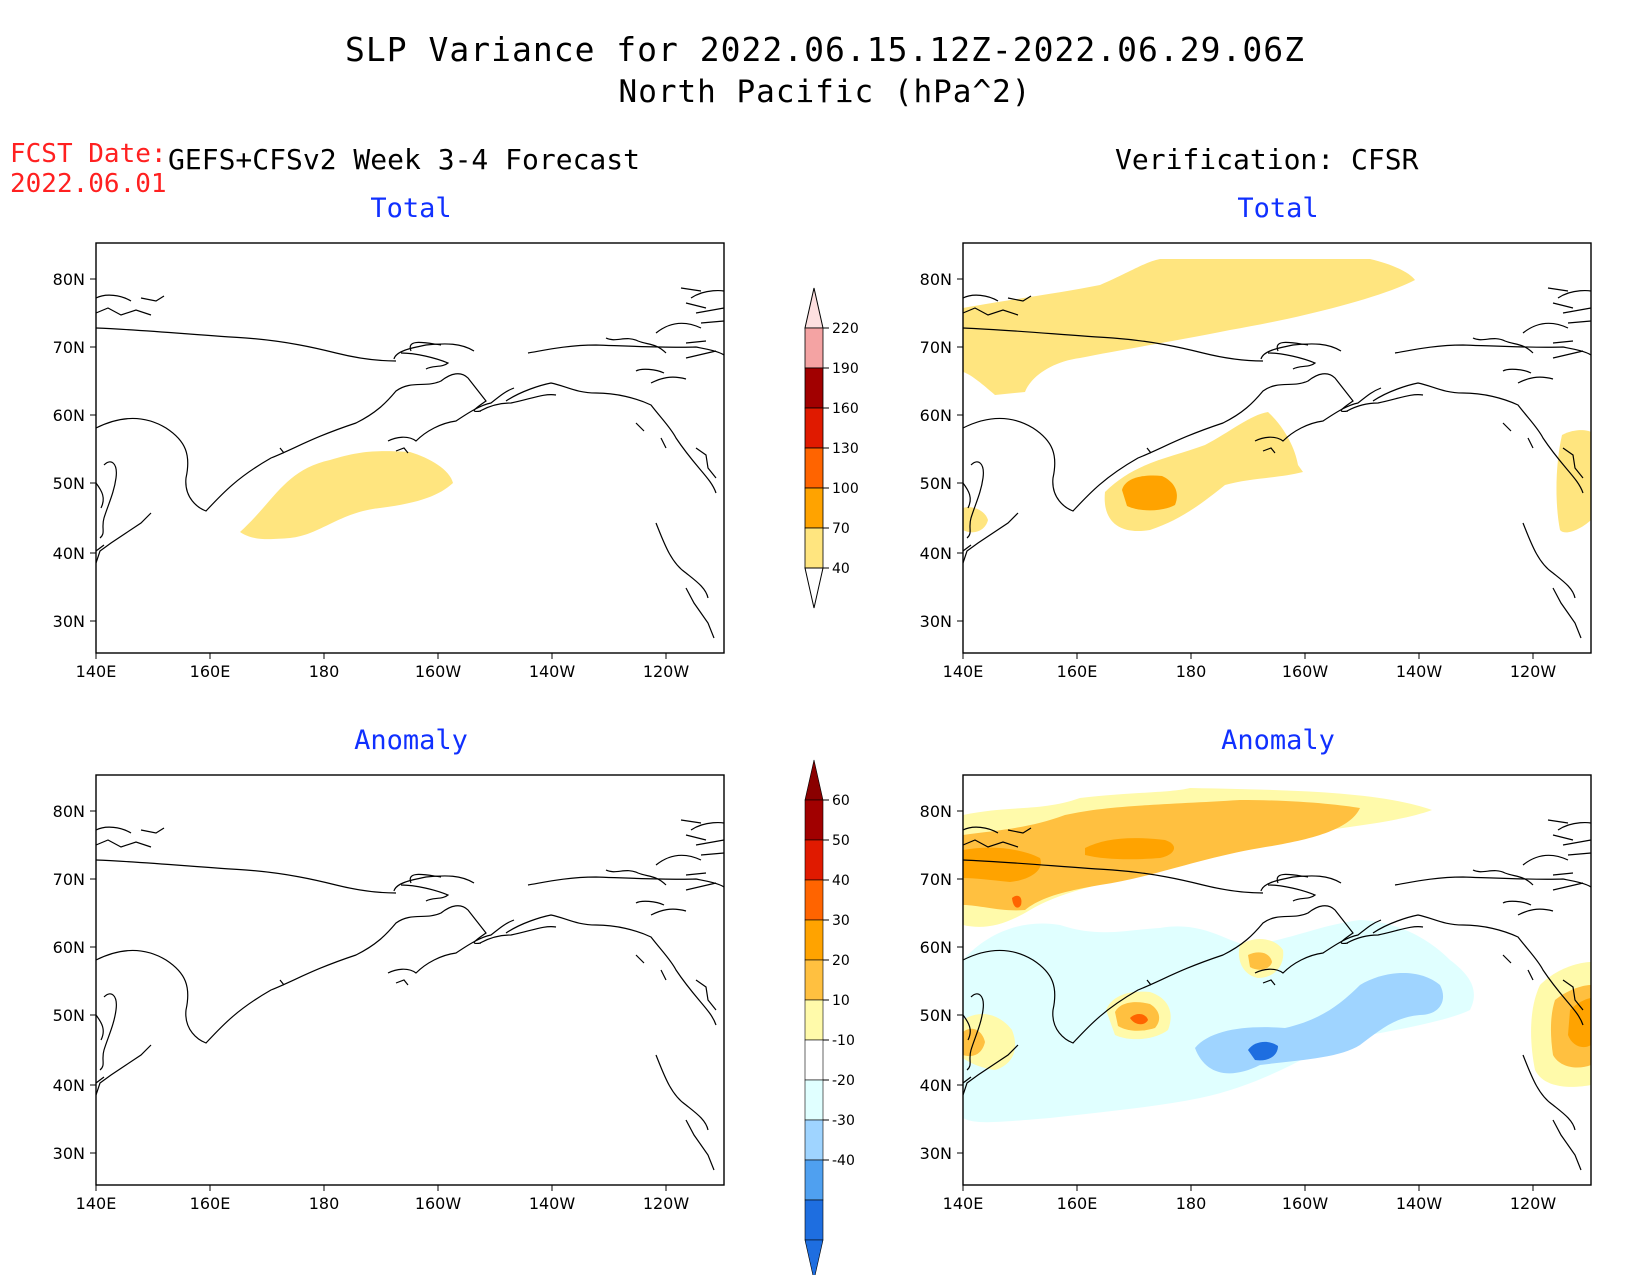 The image size is (1650, 1275). I want to click on forecast-total-lat-label: 50N, so click(69, 483).